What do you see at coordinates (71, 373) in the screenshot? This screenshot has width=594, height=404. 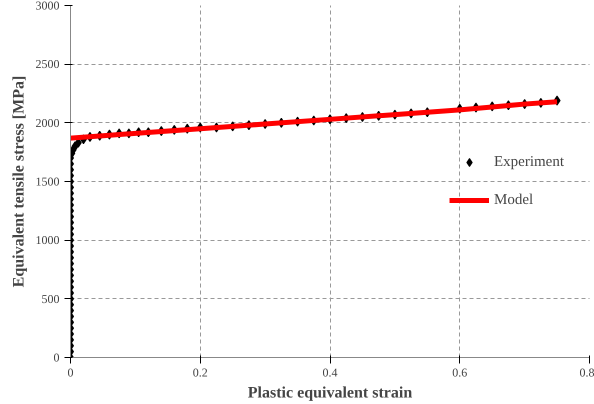 I see `x-tick-label: 0` at bounding box center [71, 373].